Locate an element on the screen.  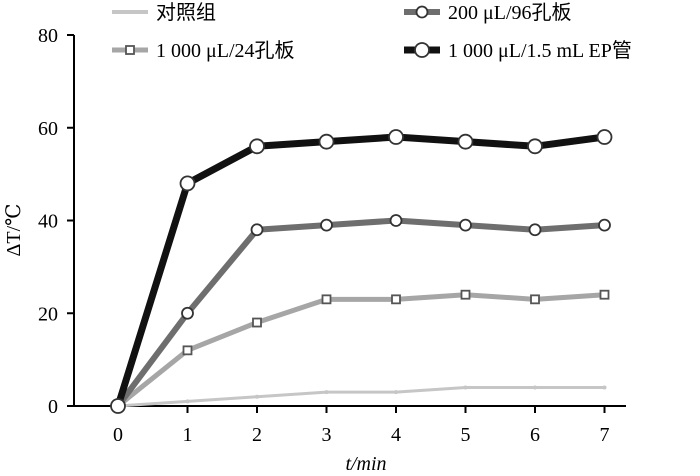
x-tick-label: 4 is located at coordinates (396, 435).